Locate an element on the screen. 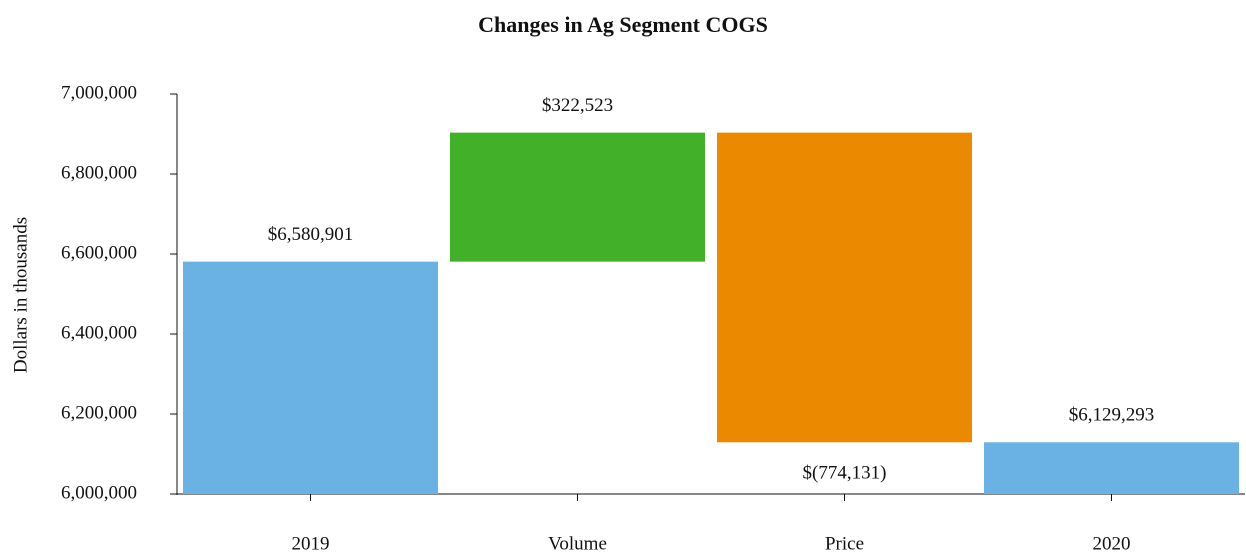 Image resolution: width=1246 pixels, height=552 pixels. chart-title: Changes in Ag Segment COGS is located at coordinates (623, 24).